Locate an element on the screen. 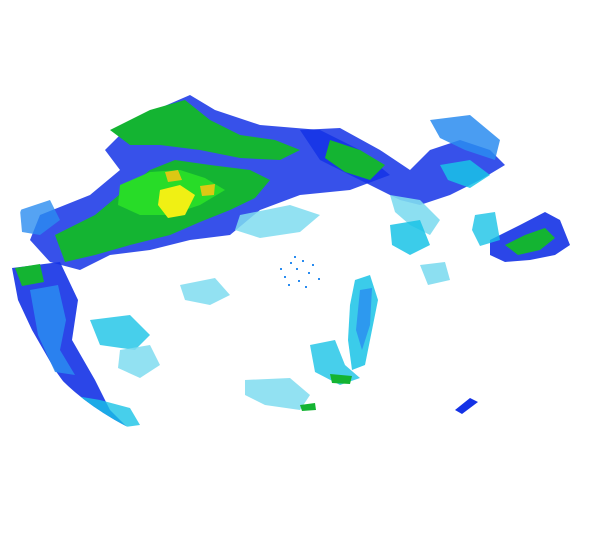  radar-site-clutter is located at coordinates (300, 272).